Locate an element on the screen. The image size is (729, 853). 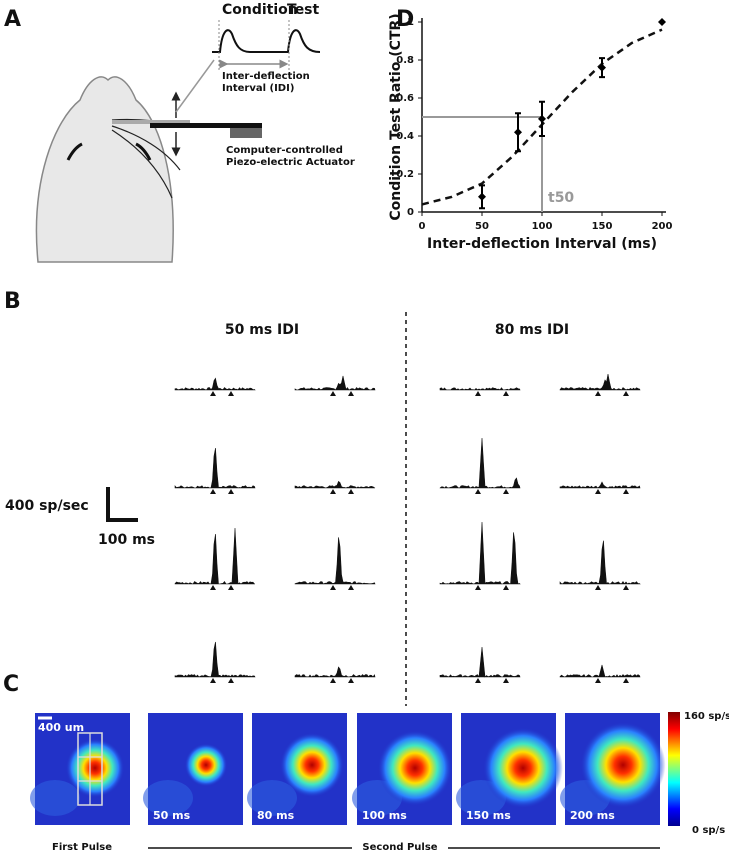
y-tick-label: 0 is located at coordinates (410, 212).